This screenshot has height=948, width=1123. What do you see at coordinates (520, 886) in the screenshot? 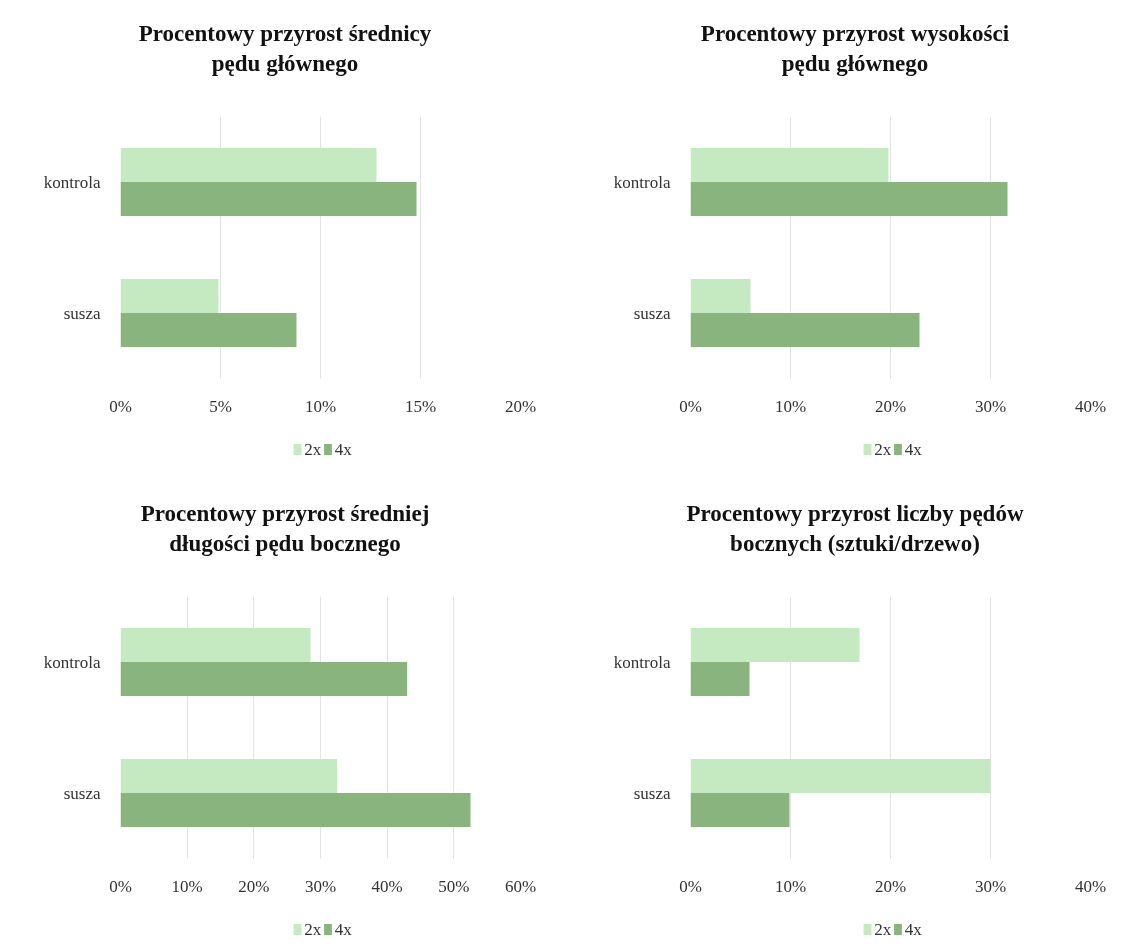
I see `x-tick-label: 60%` at bounding box center [520, 886].